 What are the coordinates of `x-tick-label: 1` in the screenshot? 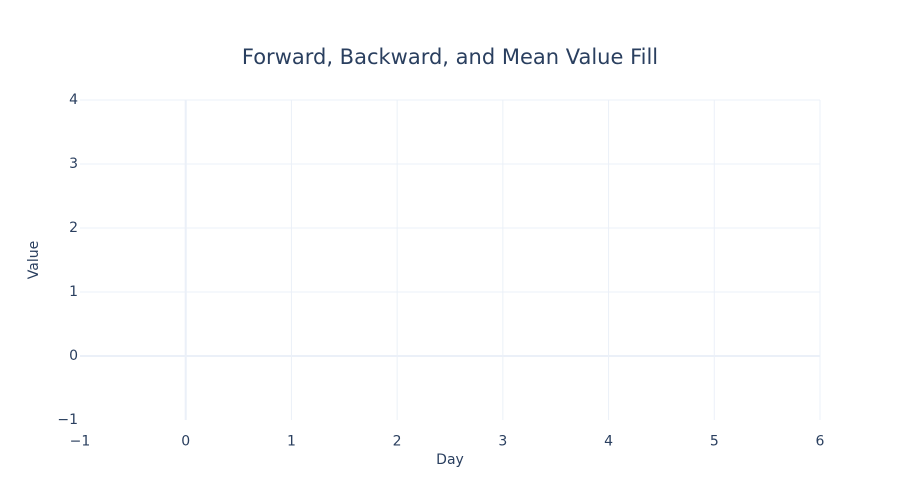 It's located at (291, 442).